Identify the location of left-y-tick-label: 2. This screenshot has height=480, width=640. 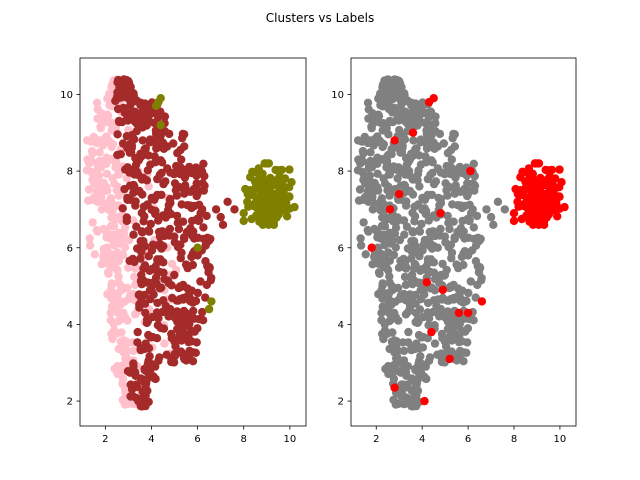
(70, 402).